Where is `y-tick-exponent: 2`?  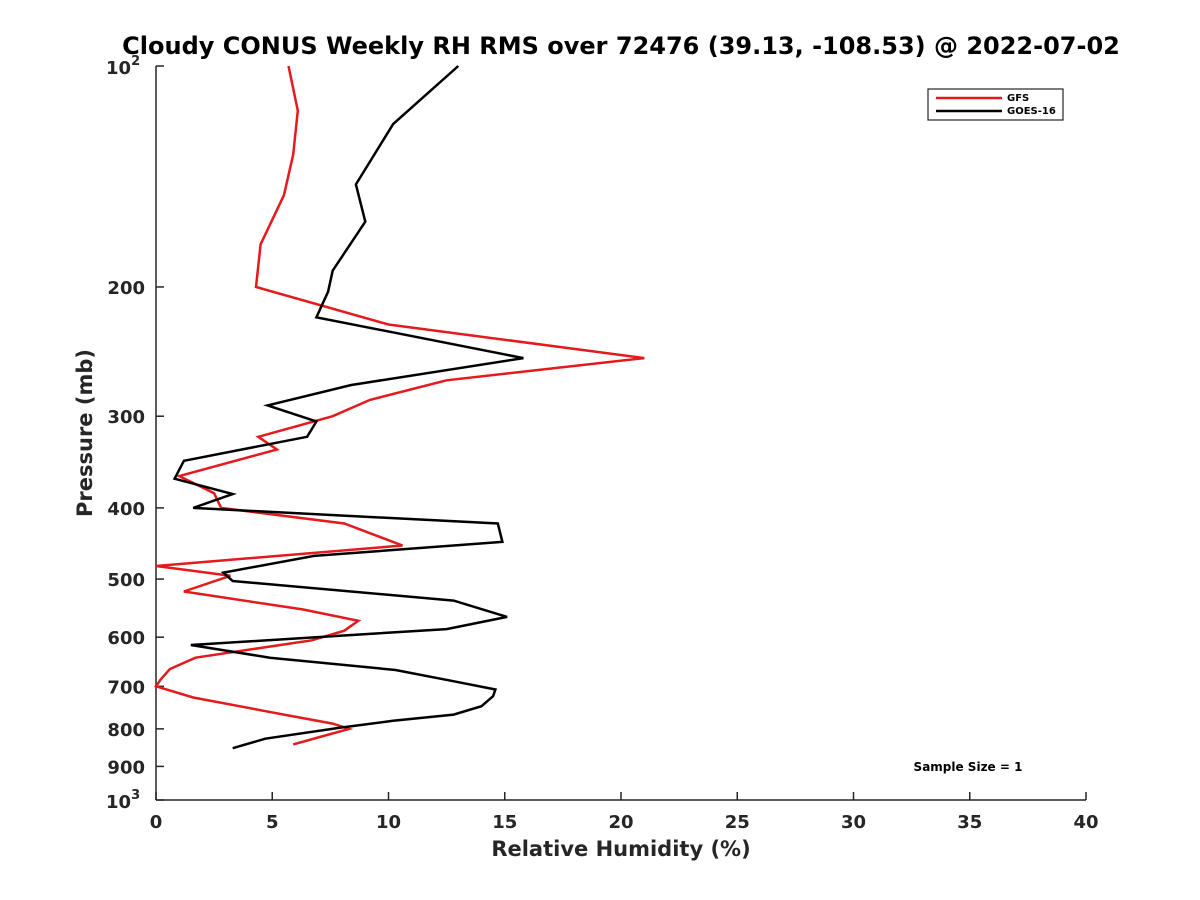
y-tick-exponent: 2 is located at coordinates (135, 61).